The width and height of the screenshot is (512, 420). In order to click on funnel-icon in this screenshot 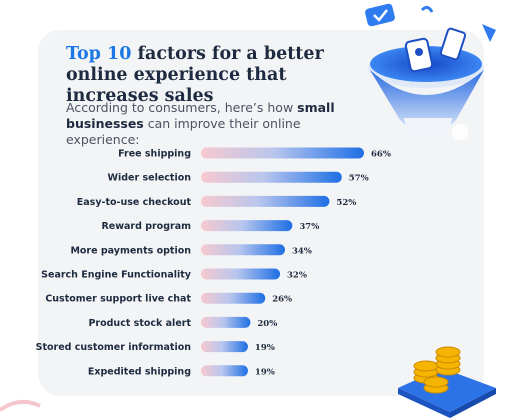, I will do `click(430, 73)`.